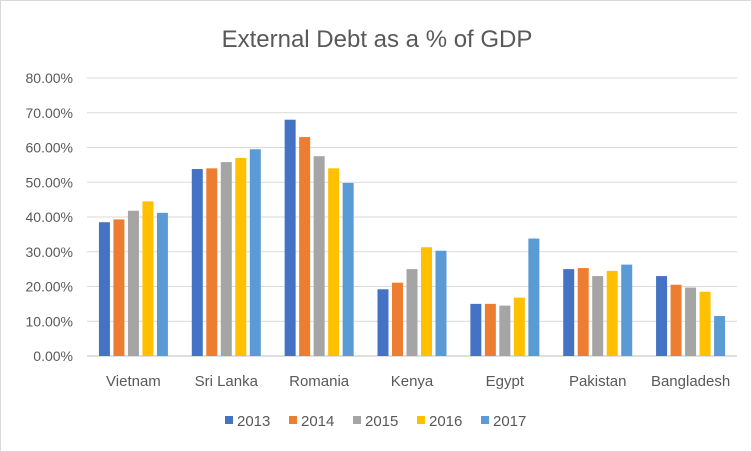 This screenshot has width=752, height=452. What do you see at coordinates (53, 356) in the screenshot?
I see `y-tick-label: 0.00%` at bounding box center [53, 356].